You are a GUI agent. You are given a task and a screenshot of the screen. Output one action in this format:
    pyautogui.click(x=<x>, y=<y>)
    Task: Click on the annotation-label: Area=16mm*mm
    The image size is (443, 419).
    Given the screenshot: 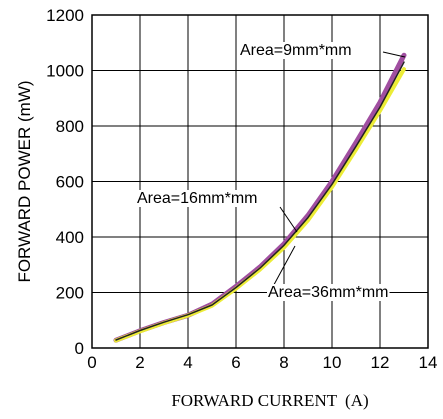 What is the action you would take?
    pyautogui.click(x=197, y=198)
    